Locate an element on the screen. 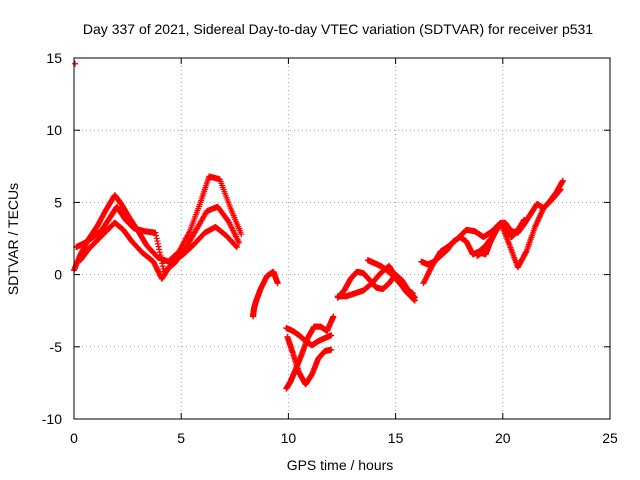  y-axis-label: SDTVAR / TECUs is located at coordinates (13, 239).